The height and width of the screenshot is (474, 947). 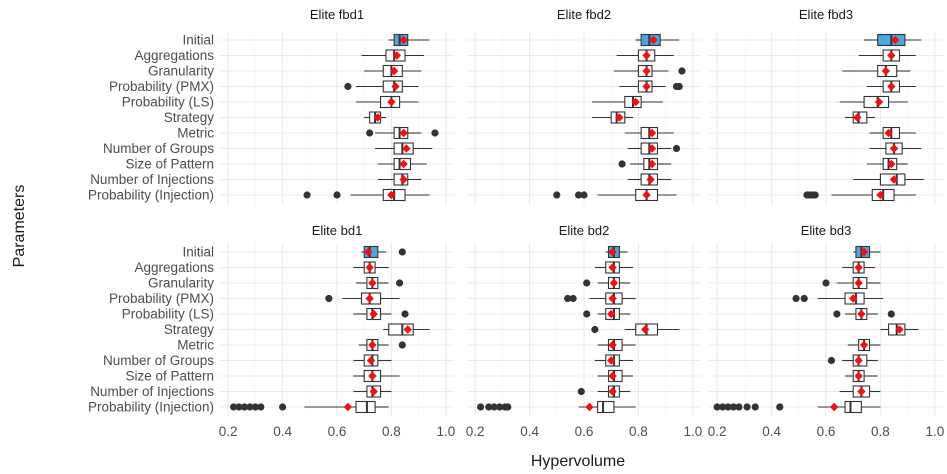 What do you see at coordinates (934, 431) in the screenshot?
I see `x-tick-label: 1.0` at bounding box center [934, 431].